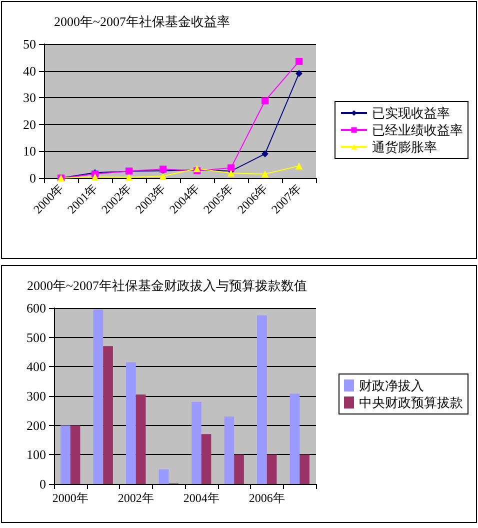 Image resolution: width=478 pixels, height=528 pixels. I want to click on y-tick-label: 30, so click(29, 98).